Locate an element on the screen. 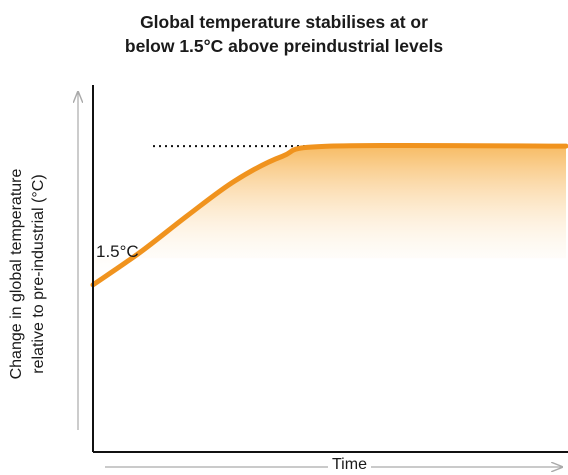 The height and width of the screenshot is (475, 568). chart-title-line-1: Global temperature stabilises at or is located at coordinates (284, 22).